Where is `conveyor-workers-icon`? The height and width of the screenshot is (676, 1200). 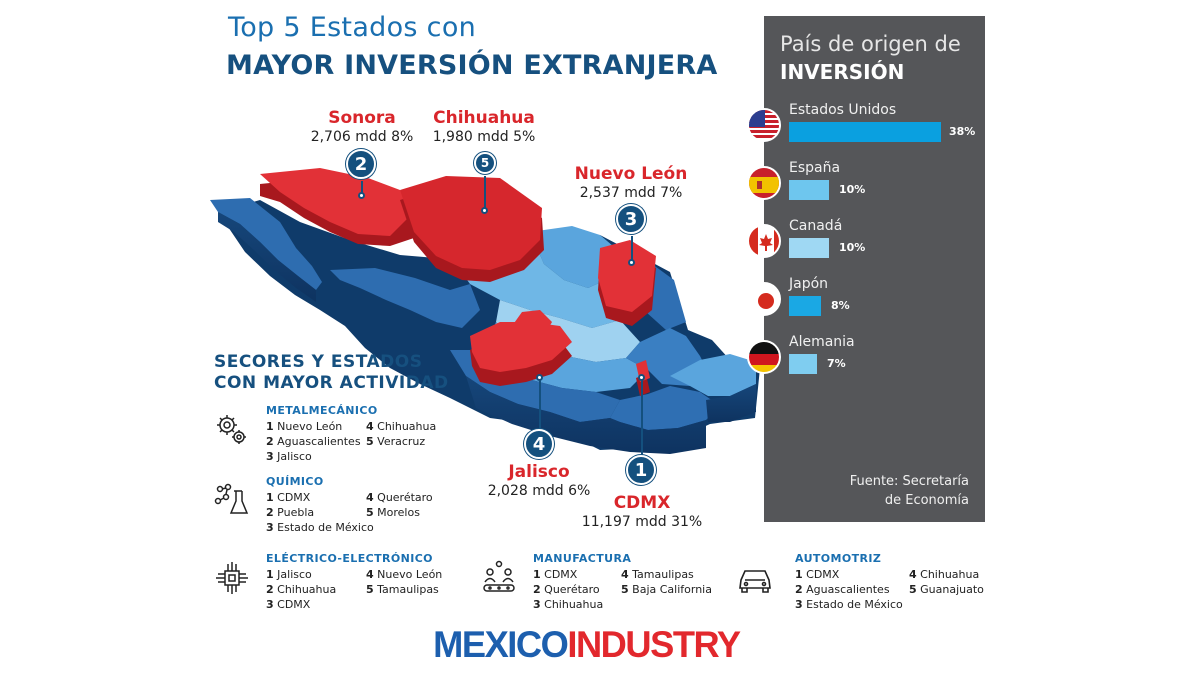 conveyor-workers-icon is located at coordinates (499, 576).